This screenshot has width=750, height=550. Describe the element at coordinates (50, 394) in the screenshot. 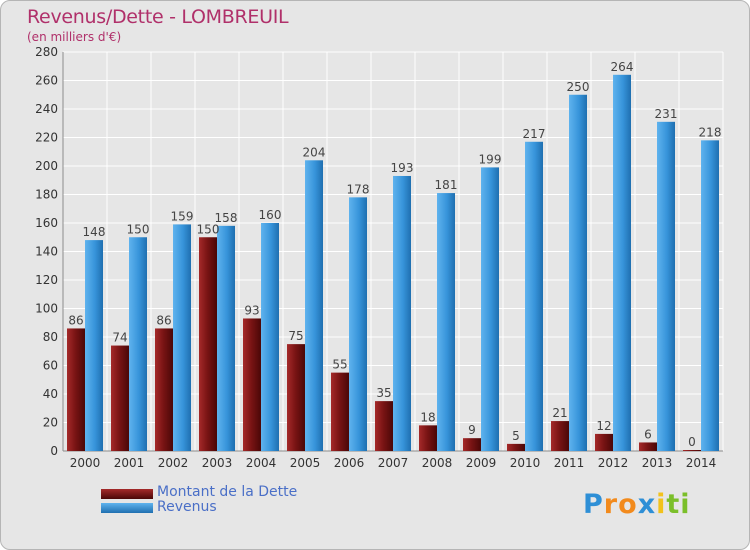

I see `y-tick-label: 40` at that location.